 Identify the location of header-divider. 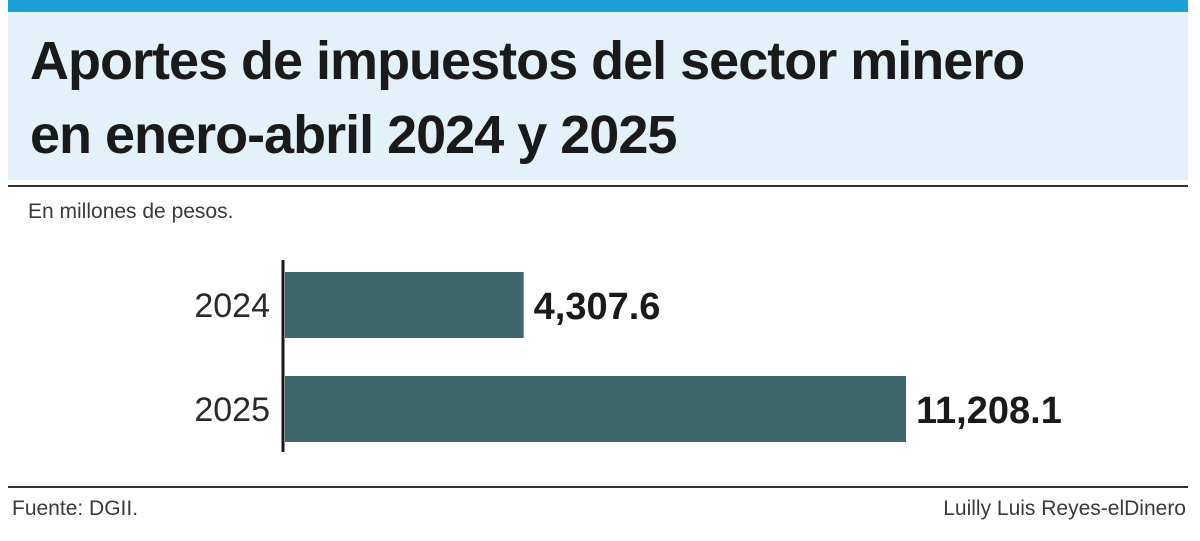
(598, 186).